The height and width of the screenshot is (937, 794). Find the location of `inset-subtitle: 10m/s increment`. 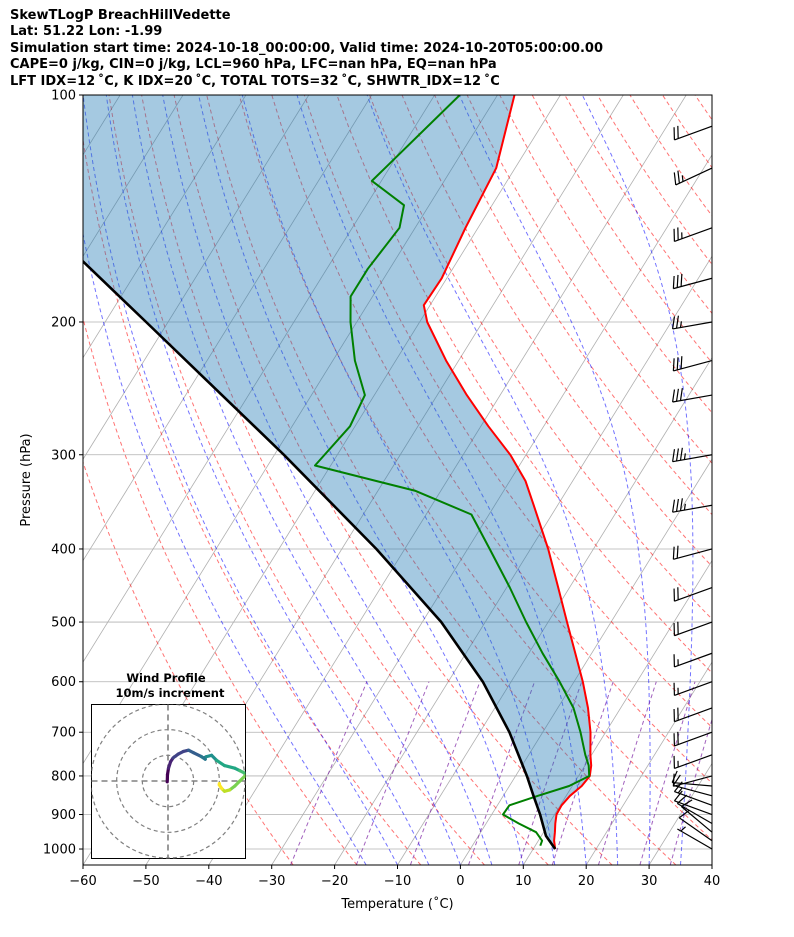

inset-subtitle: 10m/s increment is located at coordinates (170, 693).